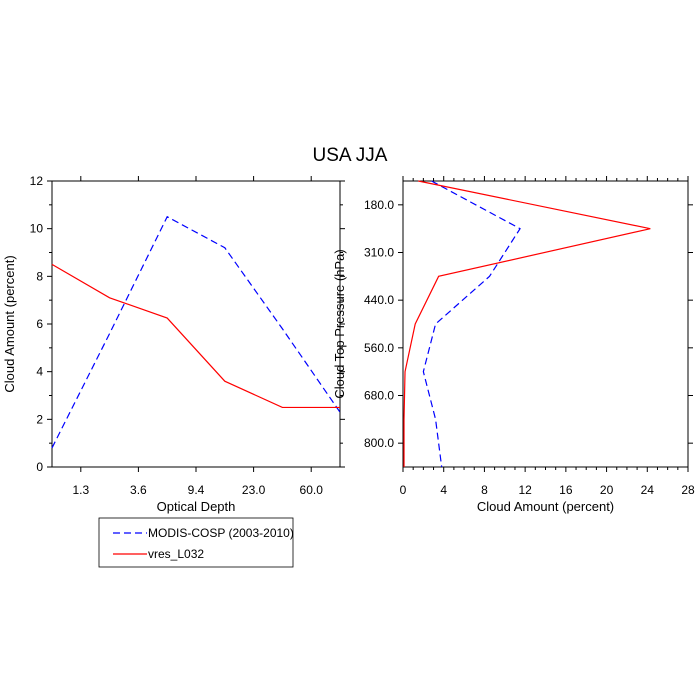 The width and height of the screenshot is (700, 700). I want to click on y-tick-label: 440.0, so click(379, 300).